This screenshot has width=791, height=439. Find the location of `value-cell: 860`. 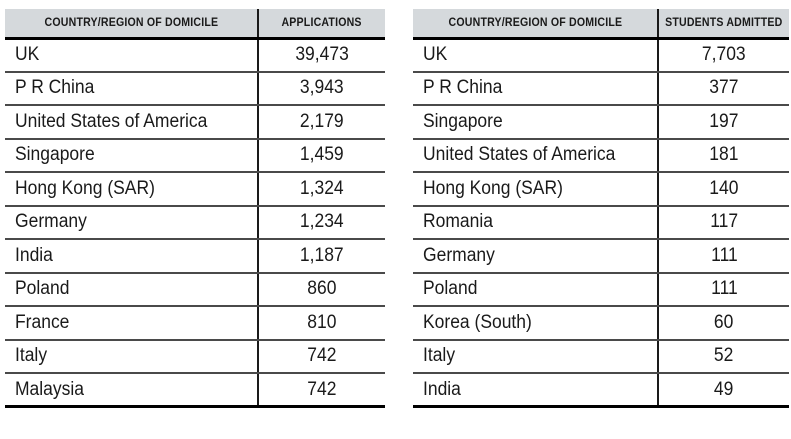

value-cell: 860 is located at coordinates (321, 289).